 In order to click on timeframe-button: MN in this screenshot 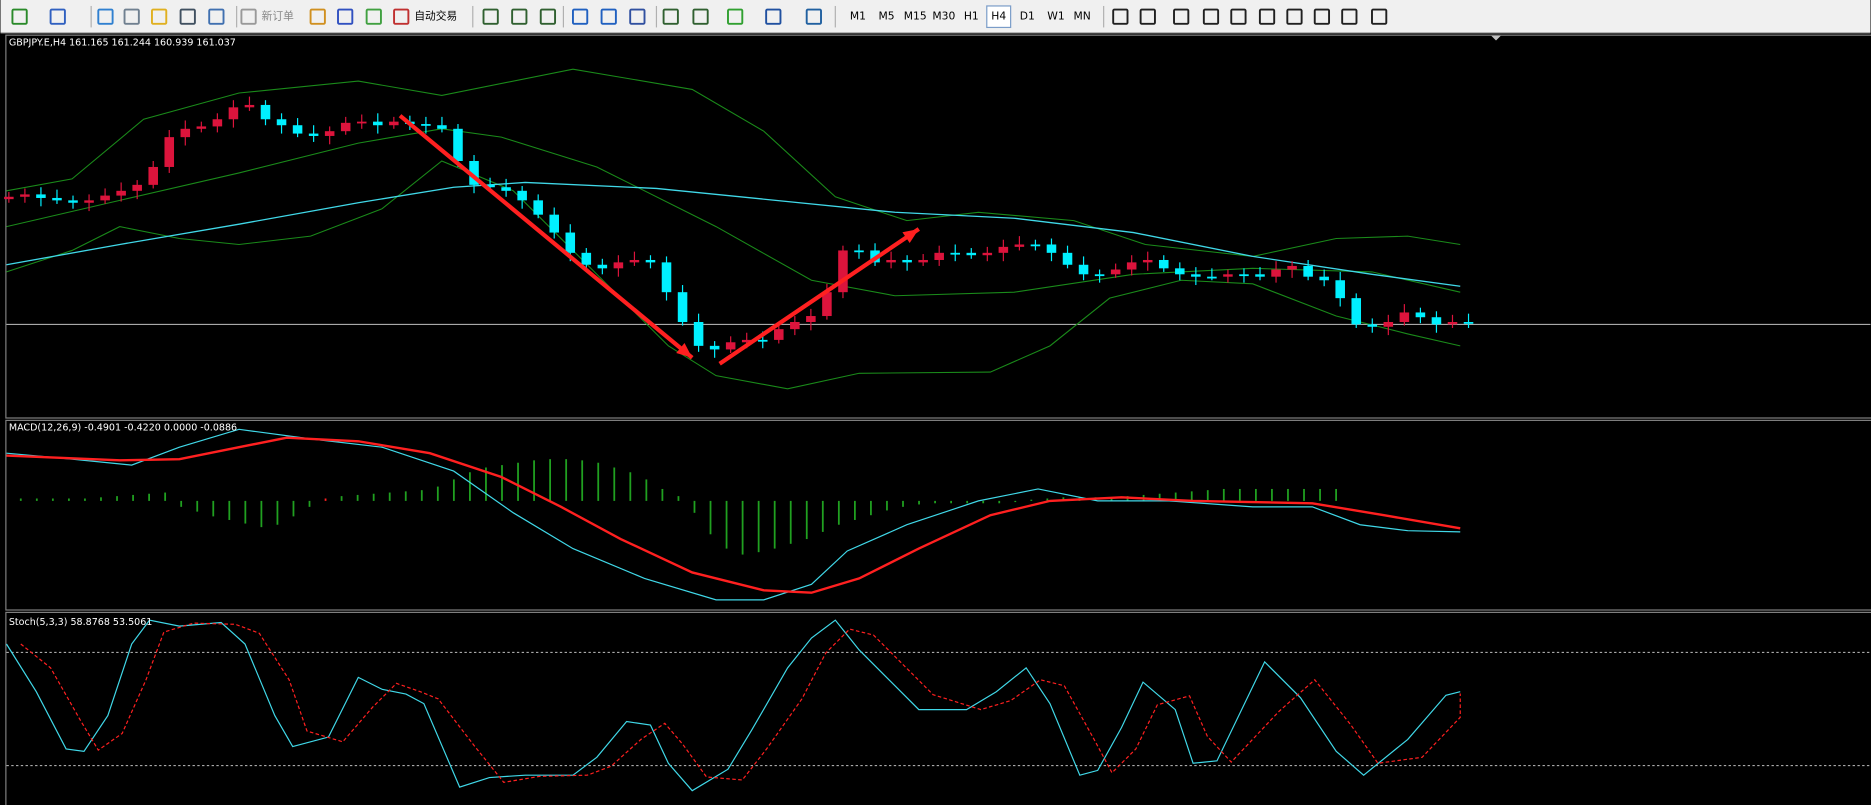, I will do `click(1082, 16)`.